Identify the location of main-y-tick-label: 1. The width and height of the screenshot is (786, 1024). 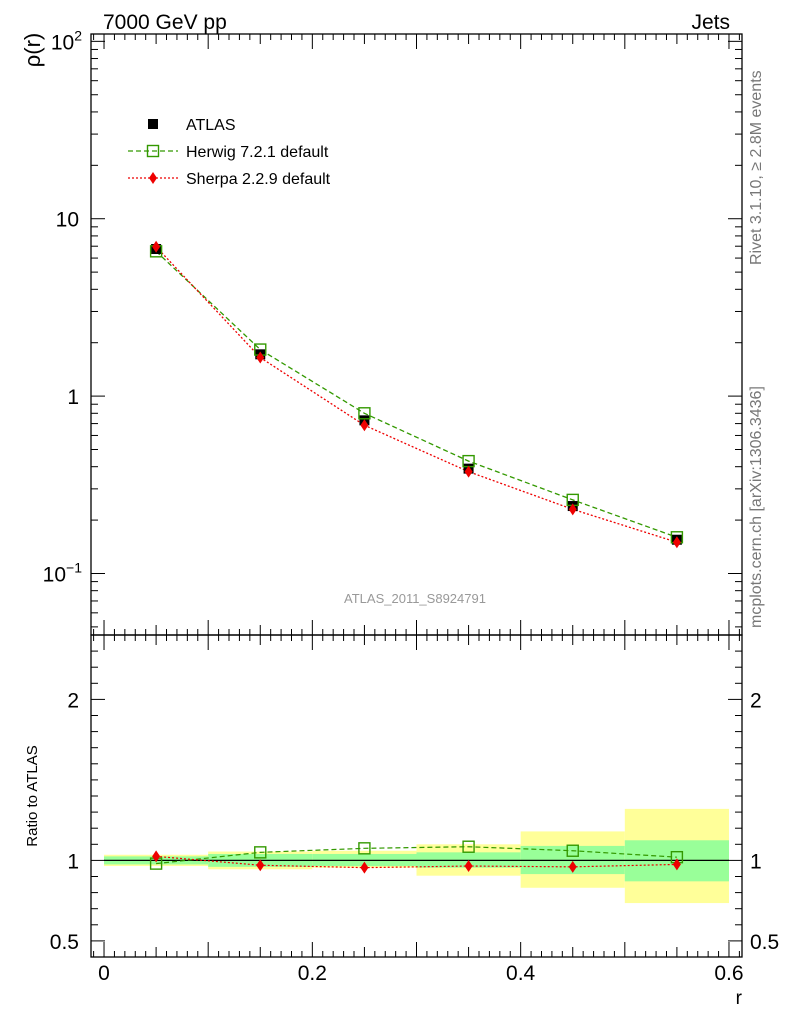
(73, 397).